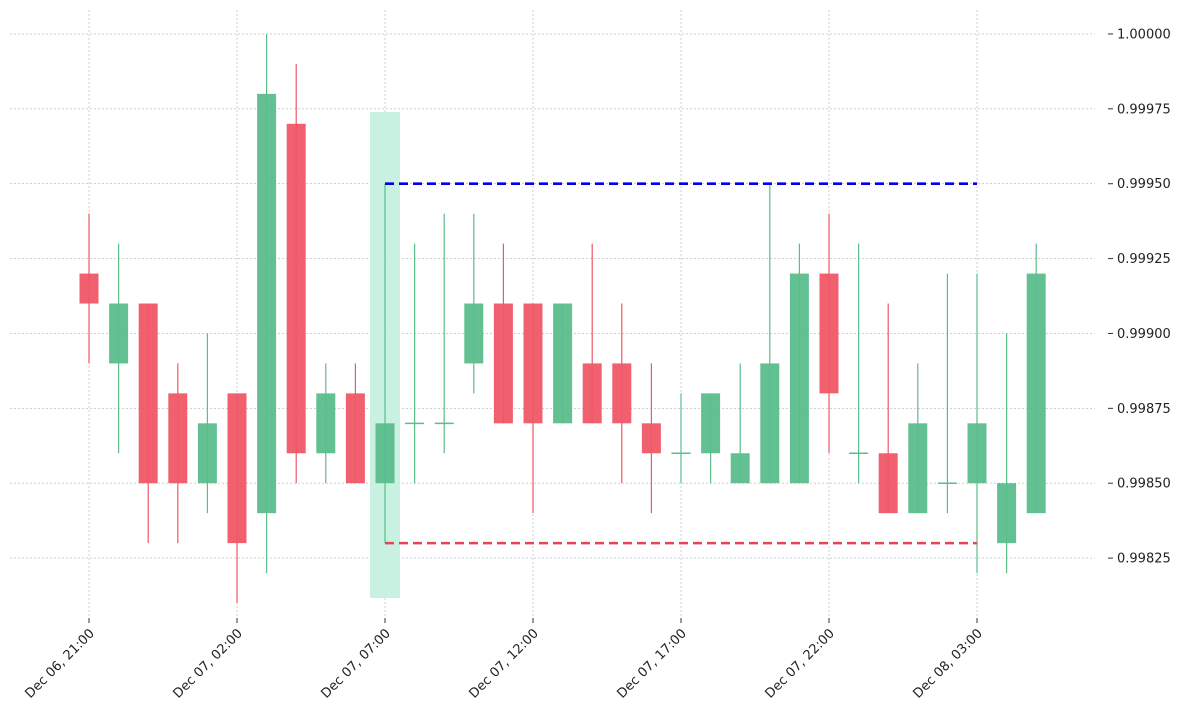 The width and height of the screenshot is (1197, 716). Describe the element at coordinates (1144, 34) in the screenshot. I see `y-tick-label-7: 1.00000` at that location.